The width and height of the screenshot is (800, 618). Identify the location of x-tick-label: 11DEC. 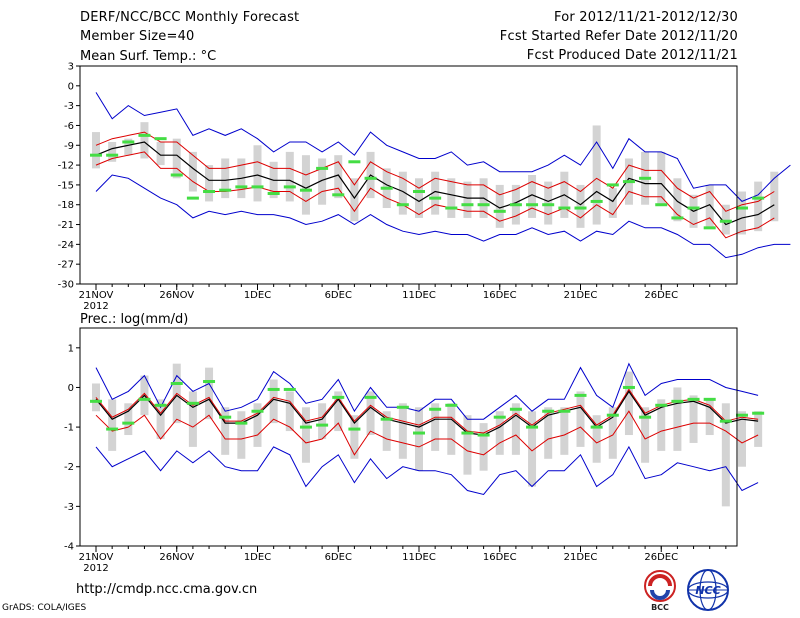
(419, 557).